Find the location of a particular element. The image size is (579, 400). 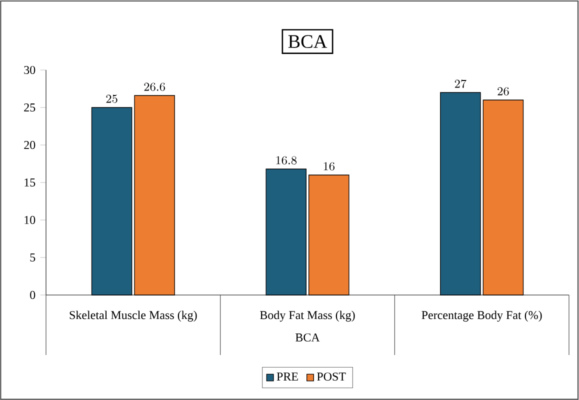

legend-label: PRE is located at coordinates (287, 376).